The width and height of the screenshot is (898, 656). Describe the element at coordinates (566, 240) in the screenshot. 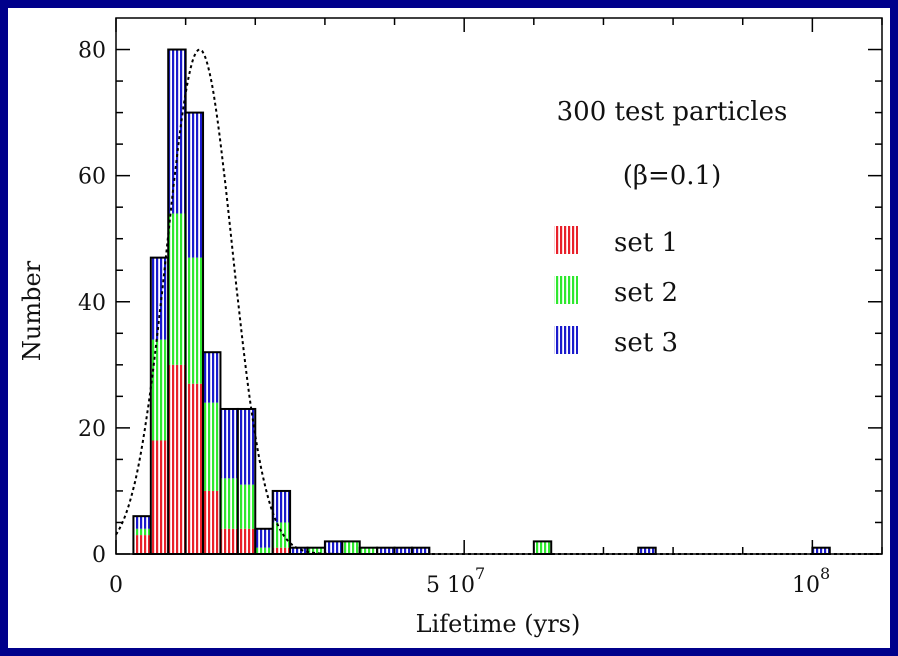

I see `legend-swatch-set1` at that location.